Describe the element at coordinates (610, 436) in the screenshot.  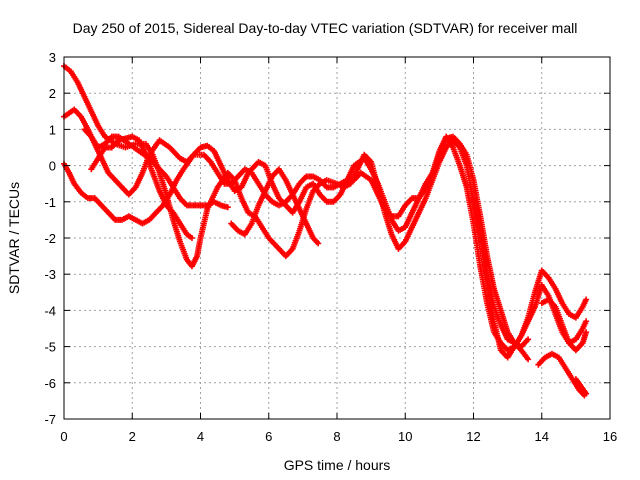
I see `x-tick-label: 16` at that location.